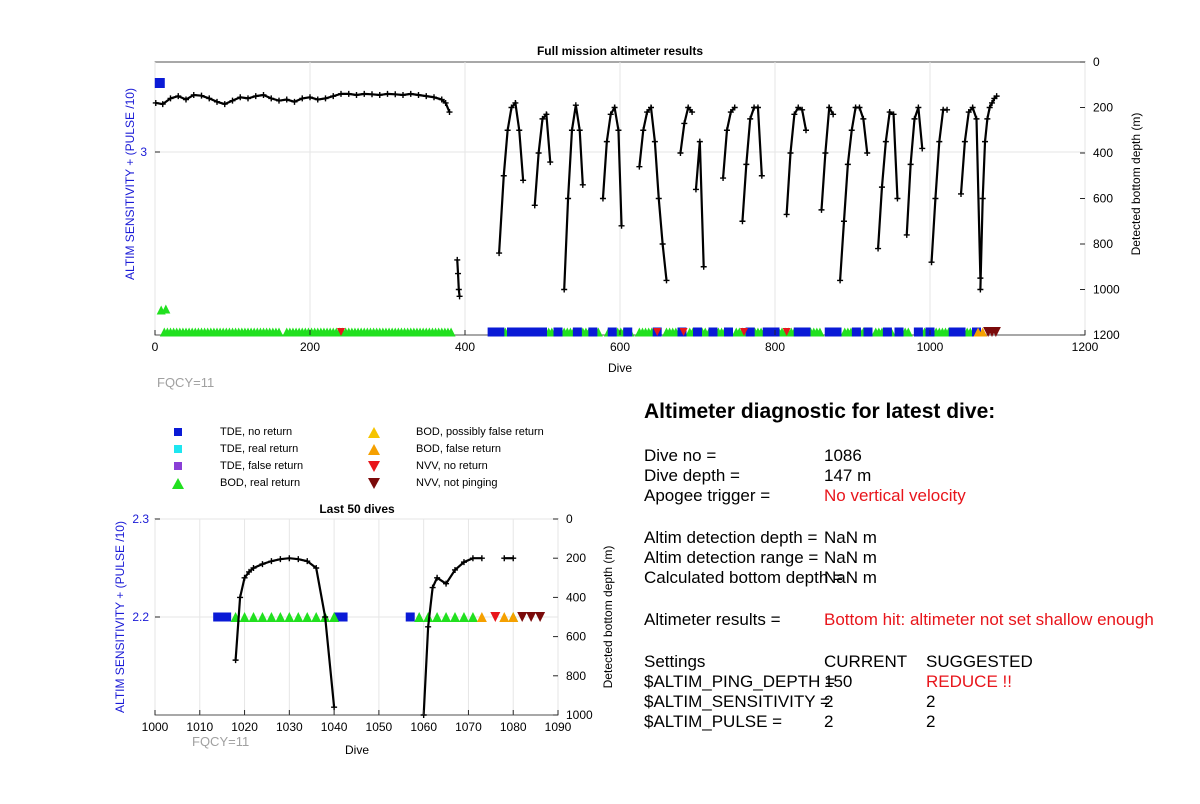 The image size is (1200, 804). I want to click on results-label: Altimeter results =, so click(712, 619).